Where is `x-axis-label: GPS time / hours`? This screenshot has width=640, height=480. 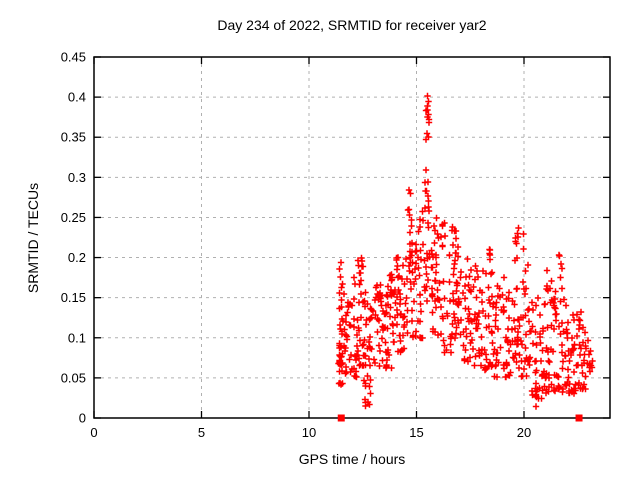
x-axis-label: GPS time / hours is located at coordinates (352, 459).